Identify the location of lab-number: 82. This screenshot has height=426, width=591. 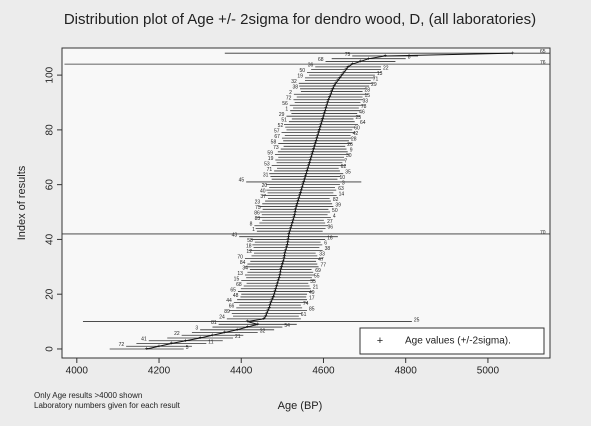
(336, 200).